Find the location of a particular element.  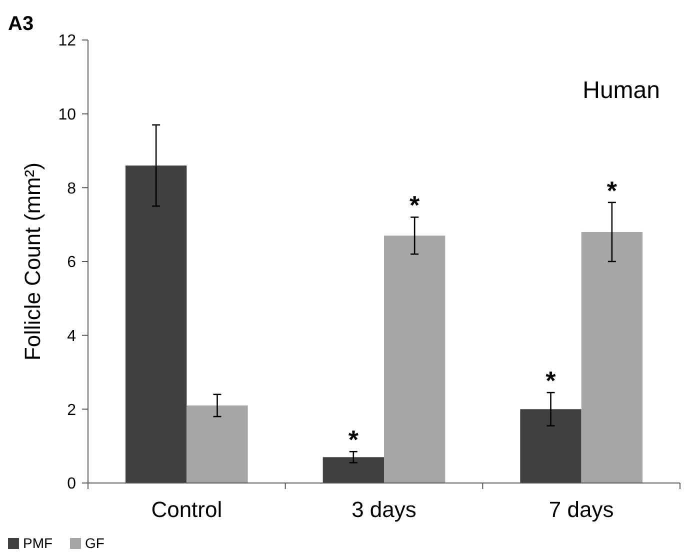

chart-title: A3 is located at coordinates (21, 24).